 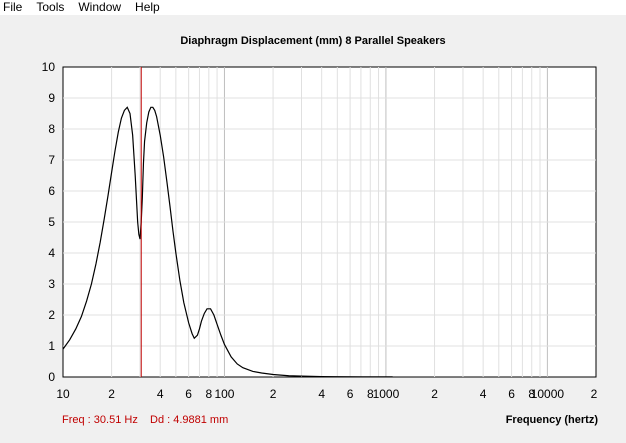 I want to click on x-tick-label: 10000, so click(x=548, y=394).